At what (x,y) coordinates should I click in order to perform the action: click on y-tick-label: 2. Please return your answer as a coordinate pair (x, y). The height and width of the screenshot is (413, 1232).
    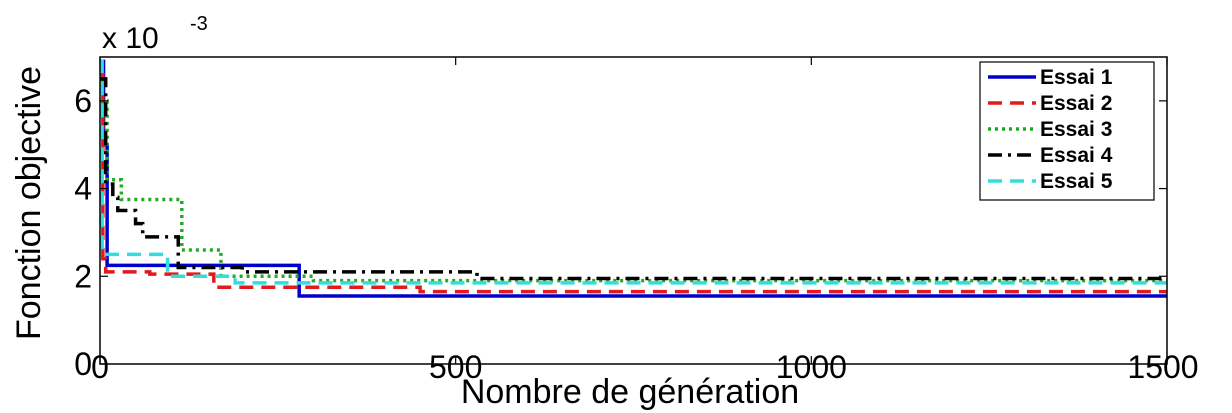
    Looking at the image, I should click on (83, 276).